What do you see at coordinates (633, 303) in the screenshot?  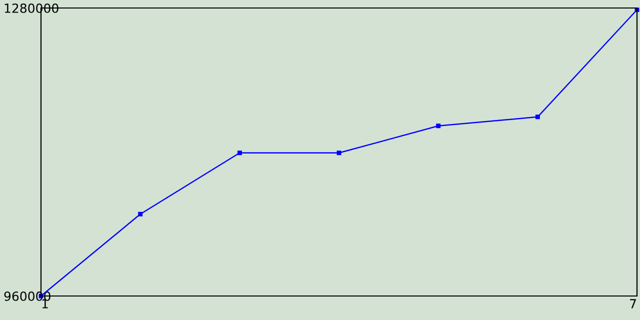 I see `x-tick-label: 7` at bounding box center [633, 303].